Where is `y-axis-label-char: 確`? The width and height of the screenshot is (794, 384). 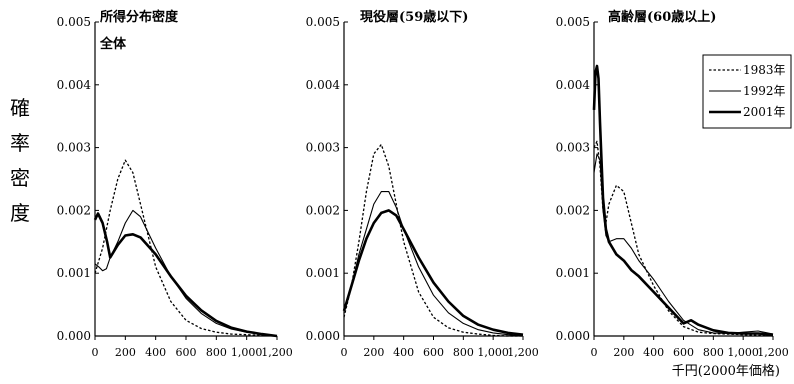 y-axis-label-char: 確 is located at coordinates (20, 108).